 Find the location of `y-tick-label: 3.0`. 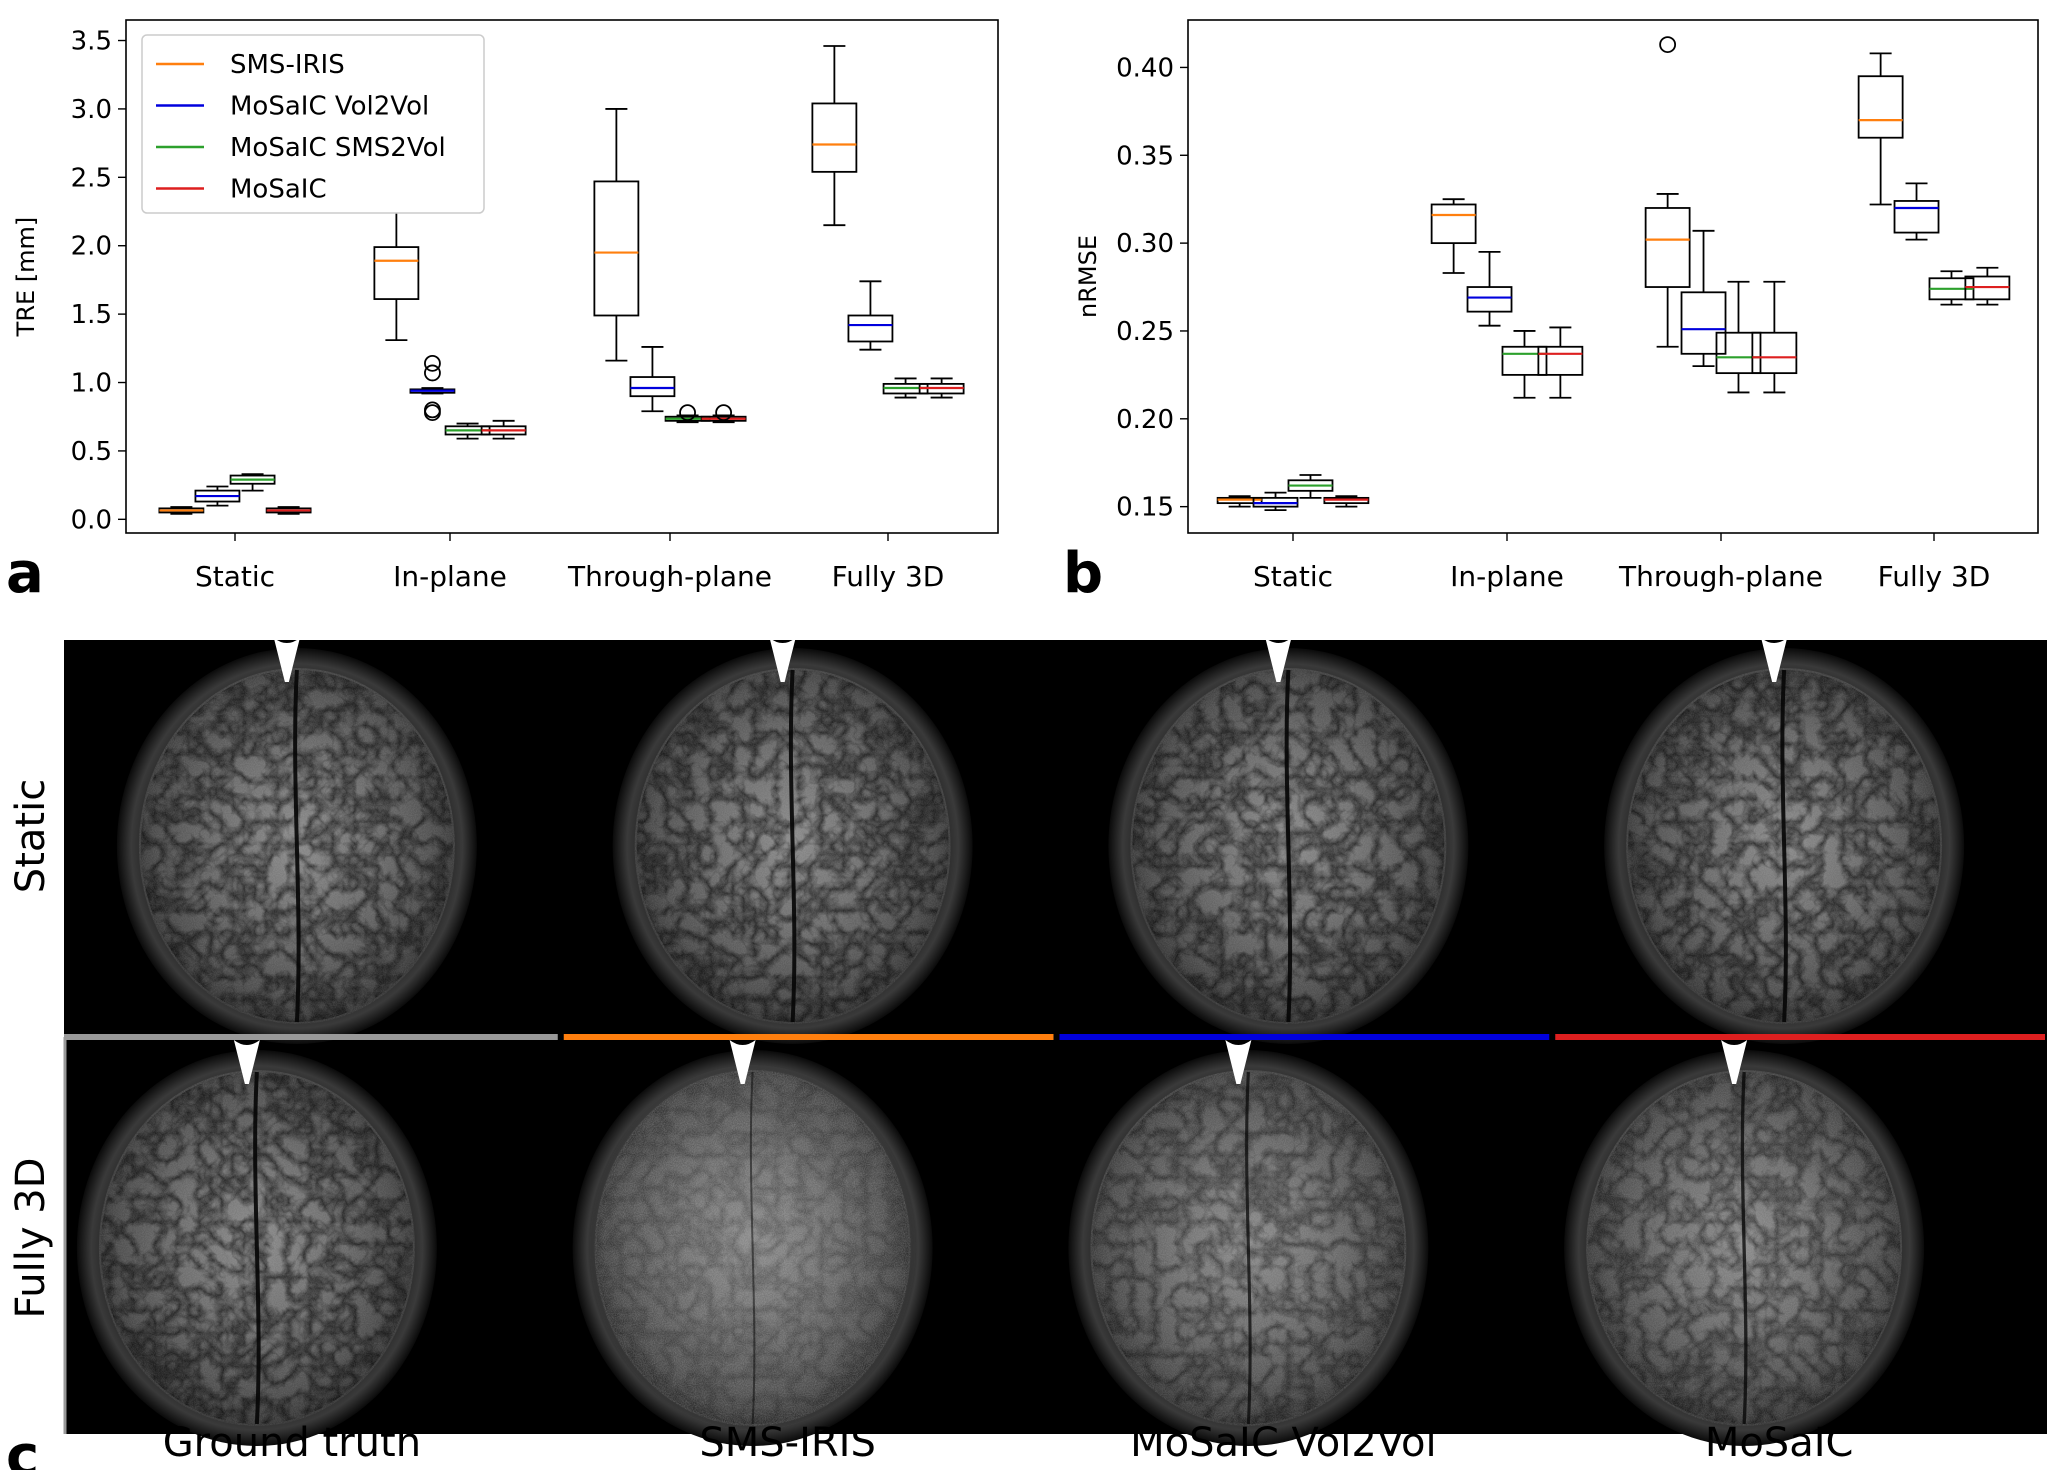

y-tick-label: 3.0 is located at coordinates (91, 110).